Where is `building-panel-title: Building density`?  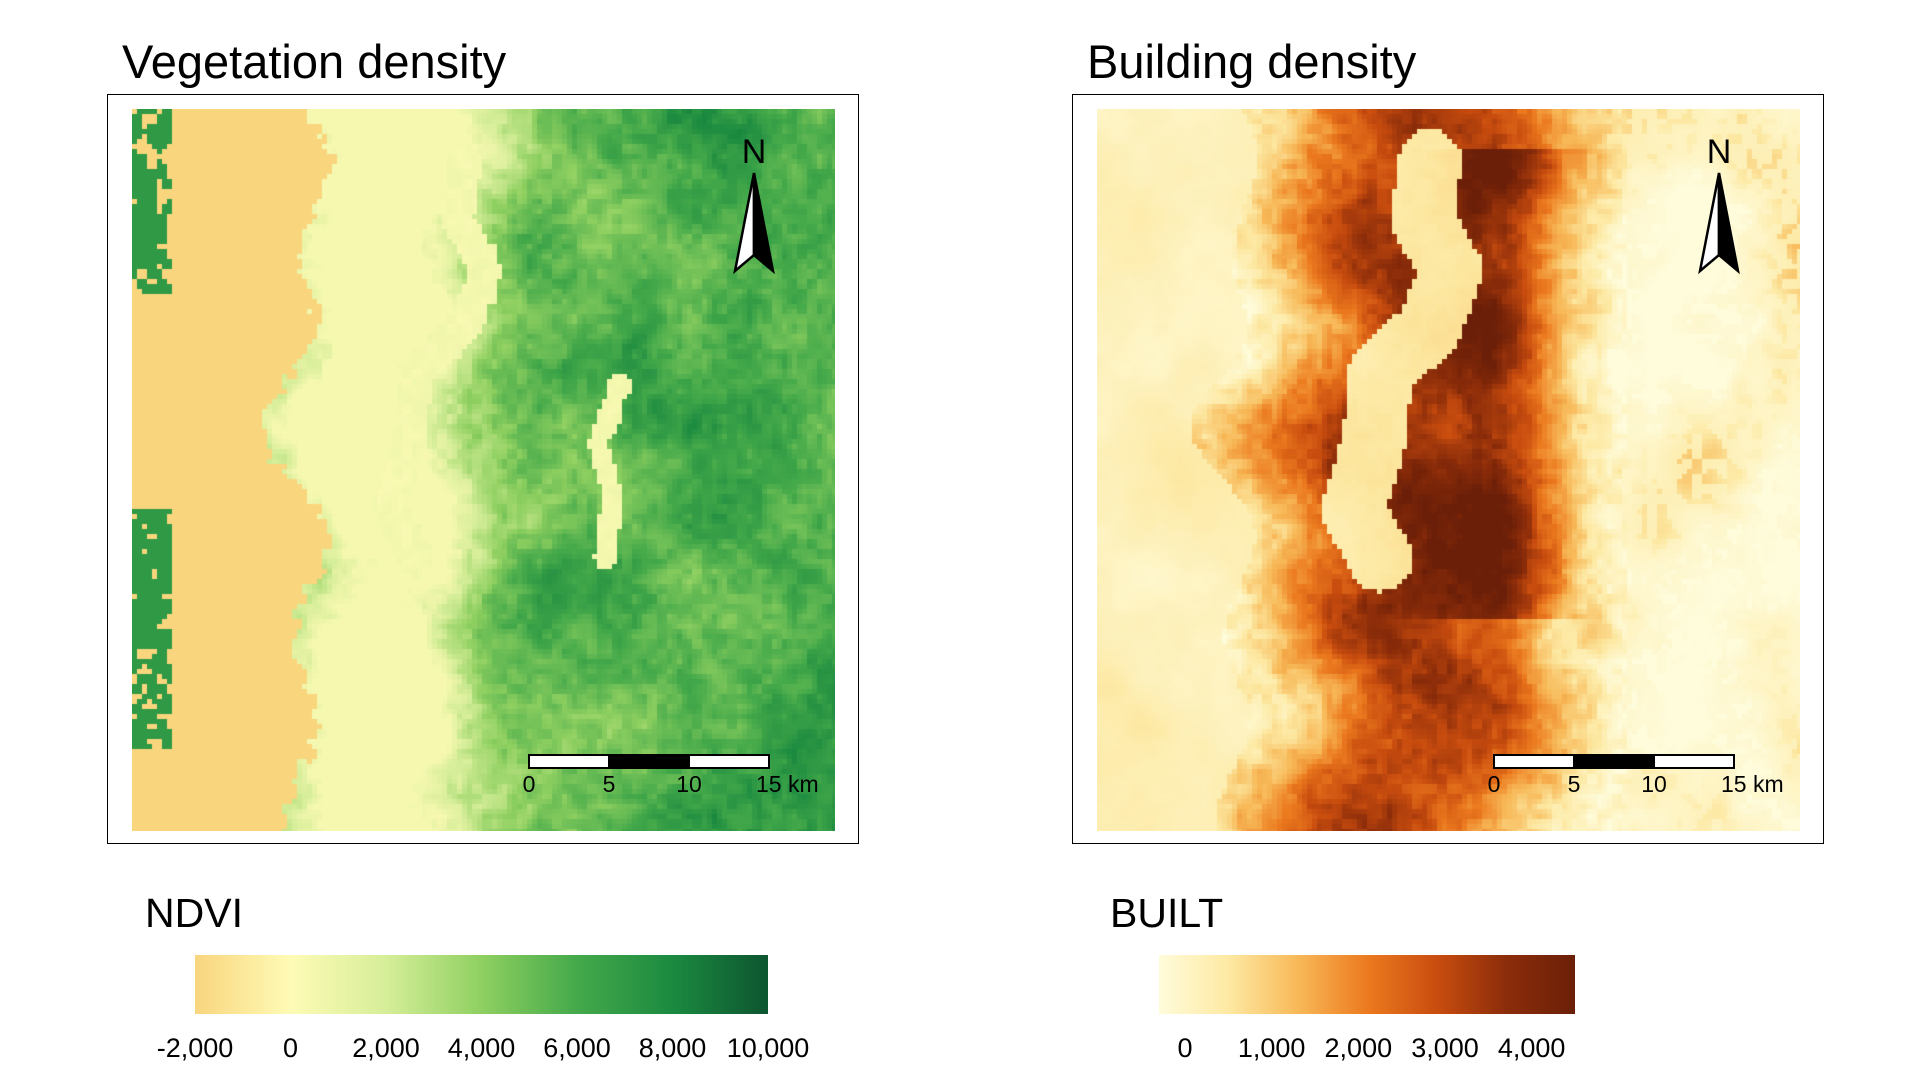 building-panel-title: Building density is located at coordinates (1252, 61).